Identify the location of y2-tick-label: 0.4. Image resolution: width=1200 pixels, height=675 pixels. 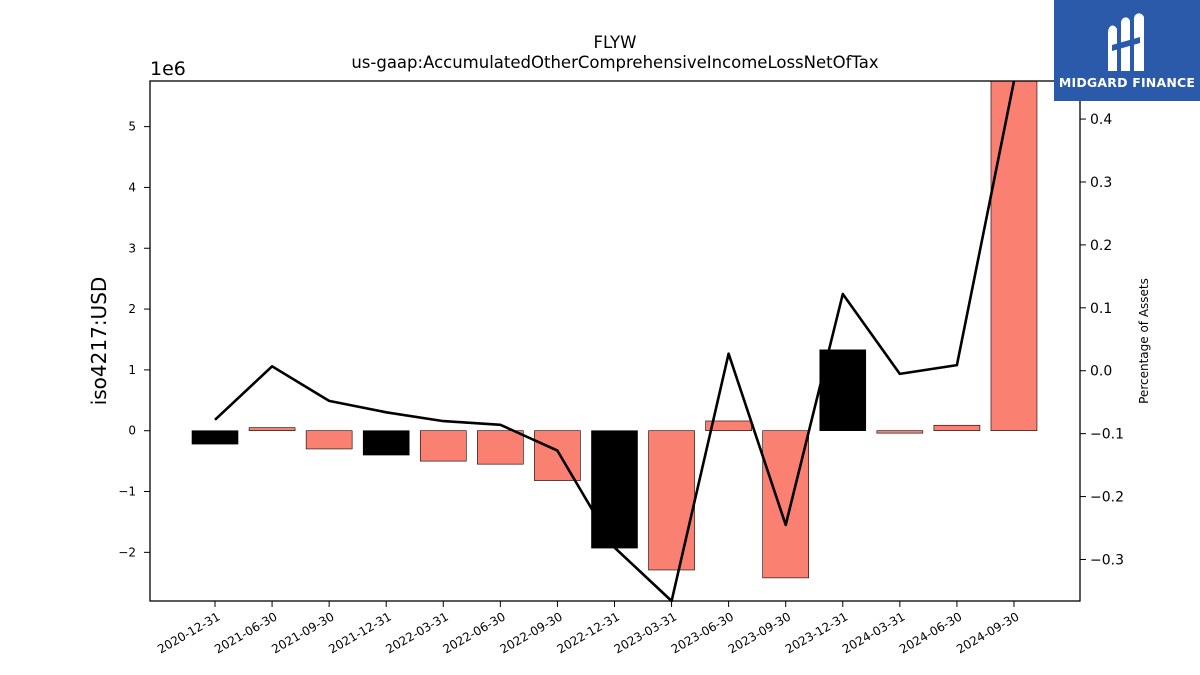
(1101, 120).